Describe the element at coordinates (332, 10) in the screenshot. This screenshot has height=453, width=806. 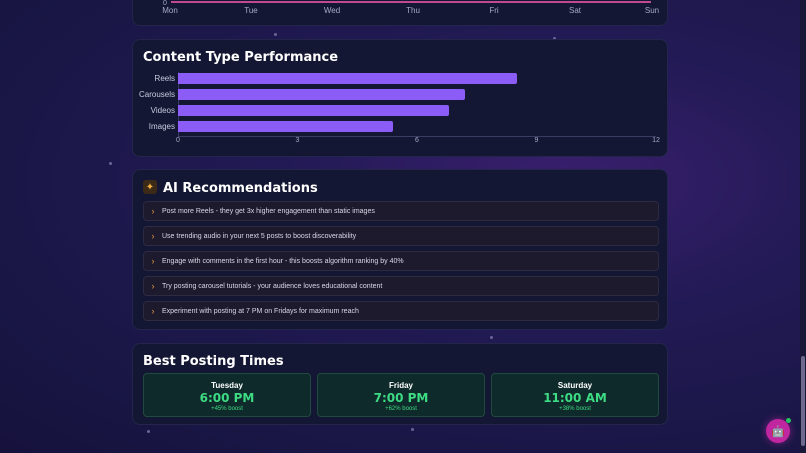
I see `day-label-wed: Wed` at that location.